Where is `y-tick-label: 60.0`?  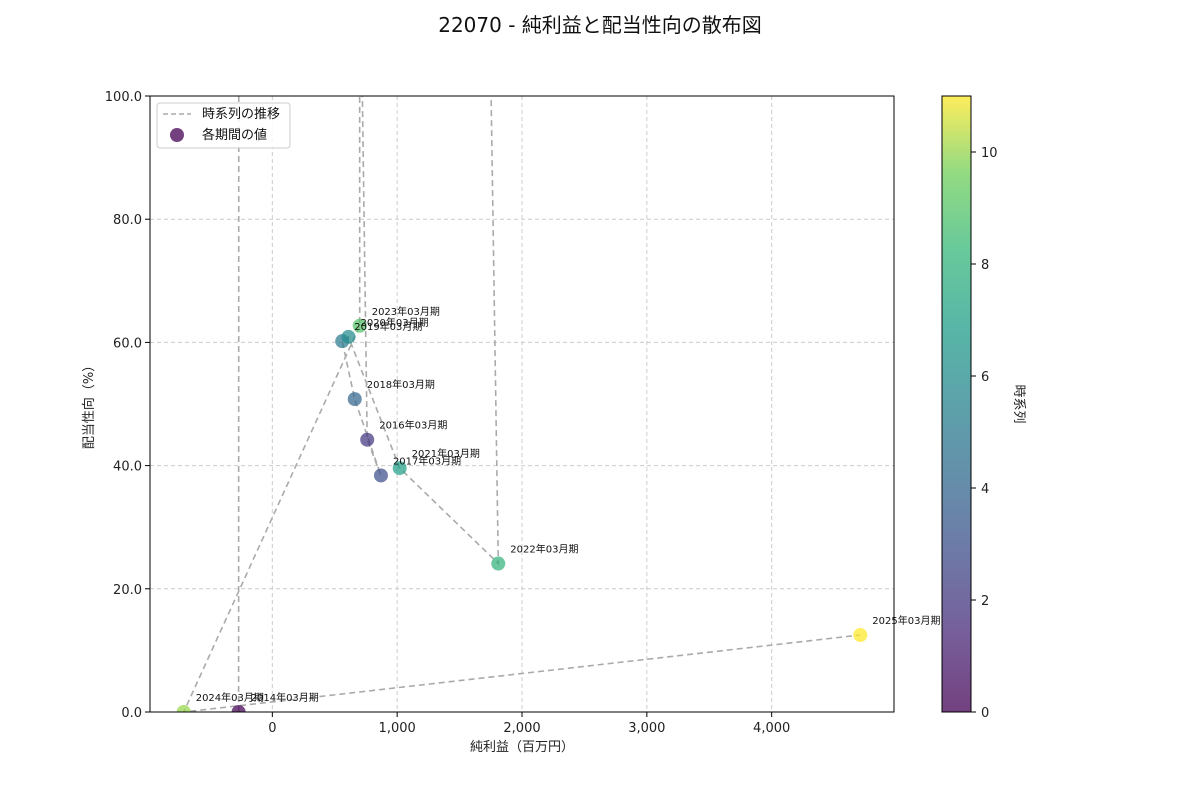
y-tick-label: 60.0 is located at coordinates (127, 343).